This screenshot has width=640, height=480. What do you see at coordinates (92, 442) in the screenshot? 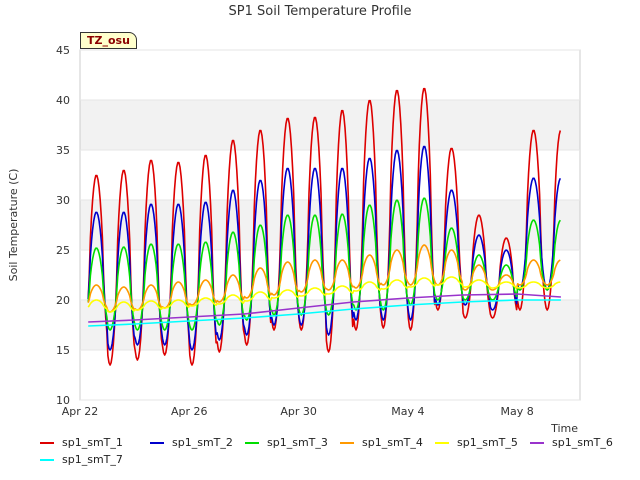
I see `legend-label: sp1_smT_1` at bounding box center [92, 442].